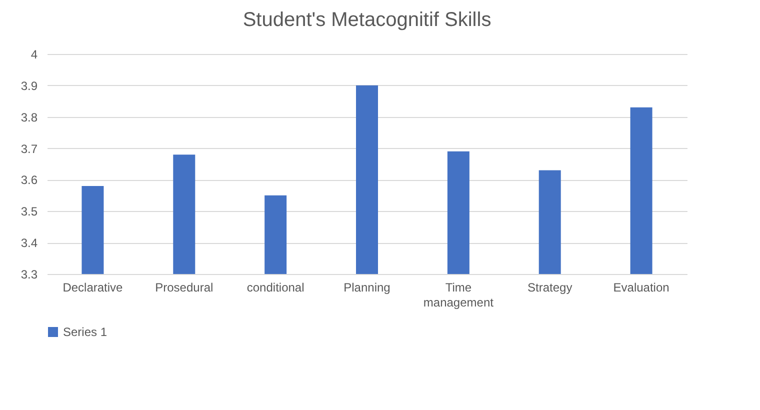  I want to click on y-tick-label: 3.6, so click(29, 180).